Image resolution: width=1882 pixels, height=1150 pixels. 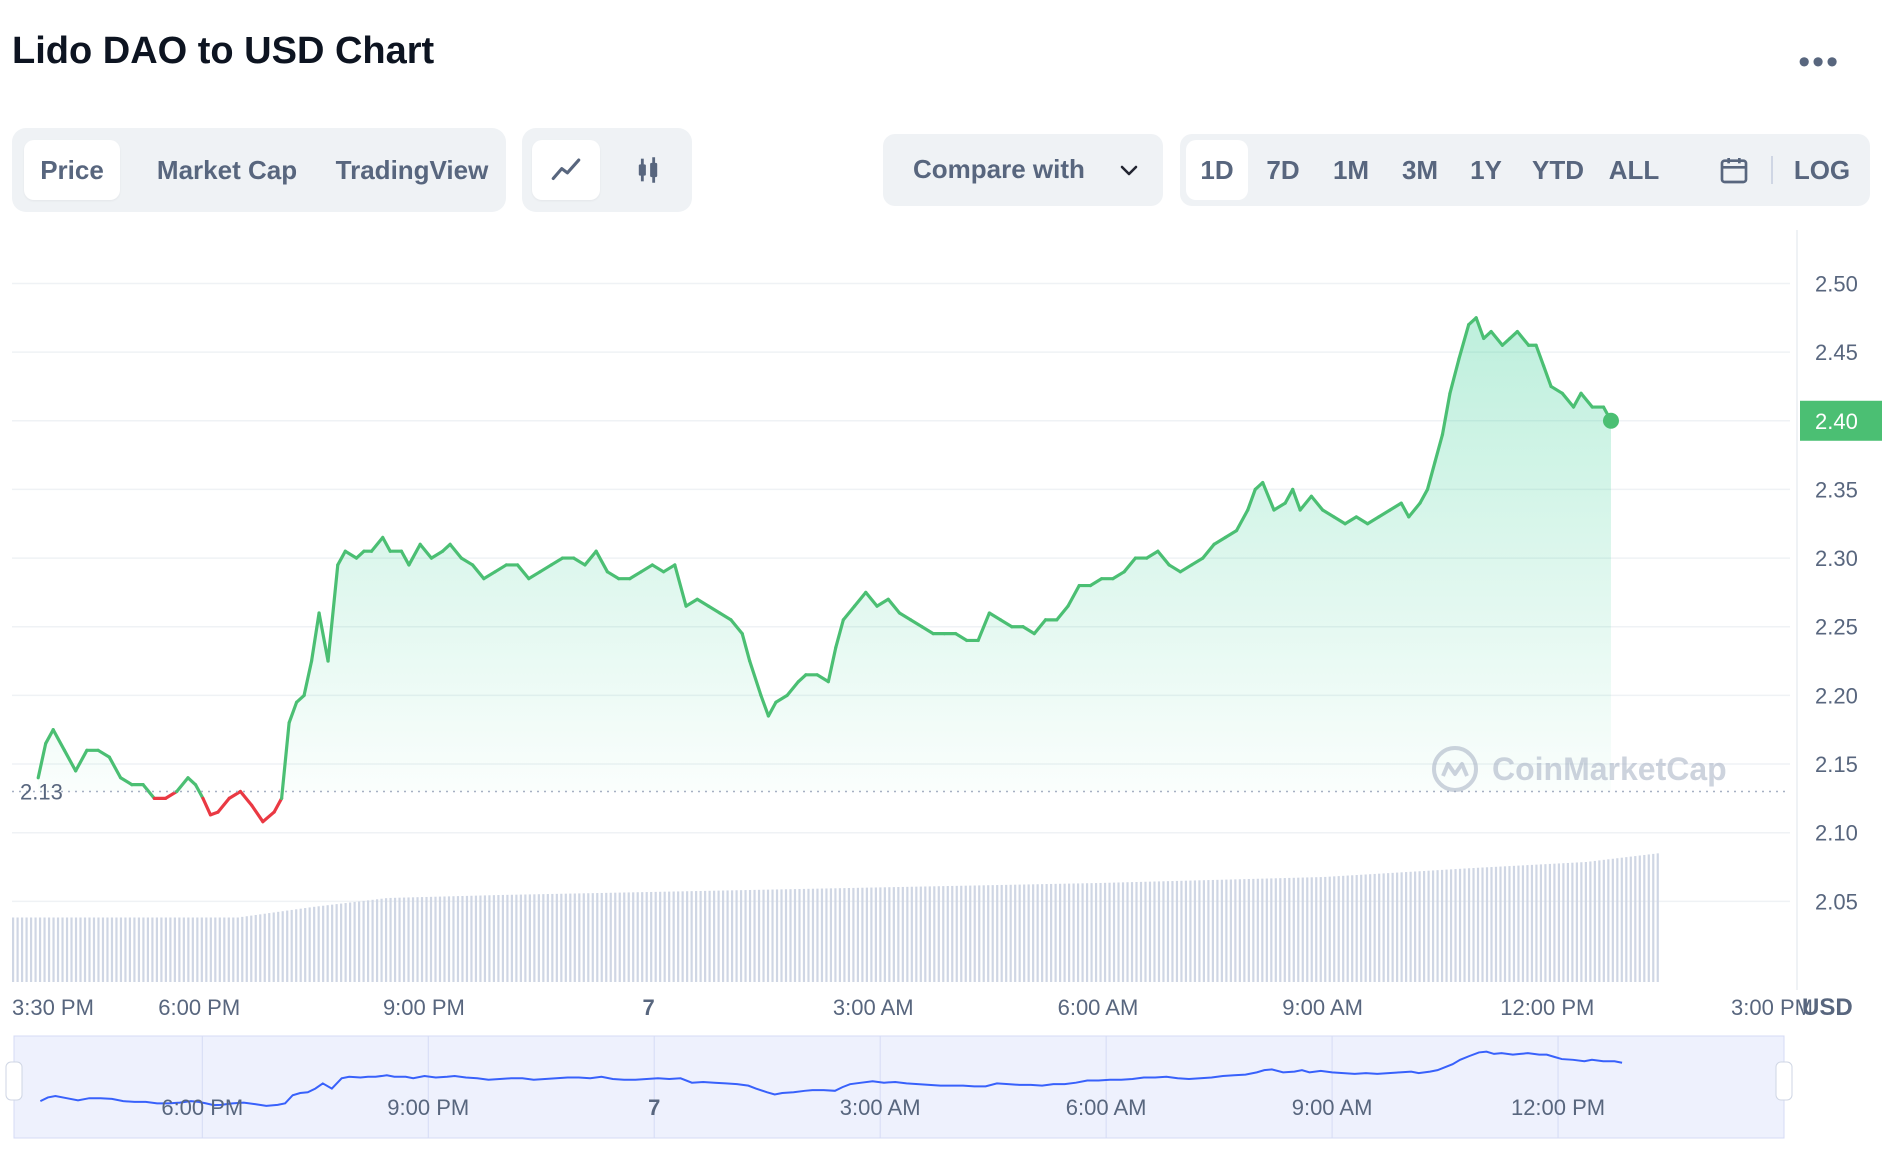 What do you see at coordinates (1734, 170) in the screenshot?
I see `calendar-button` at bounding box center [1734, 170].